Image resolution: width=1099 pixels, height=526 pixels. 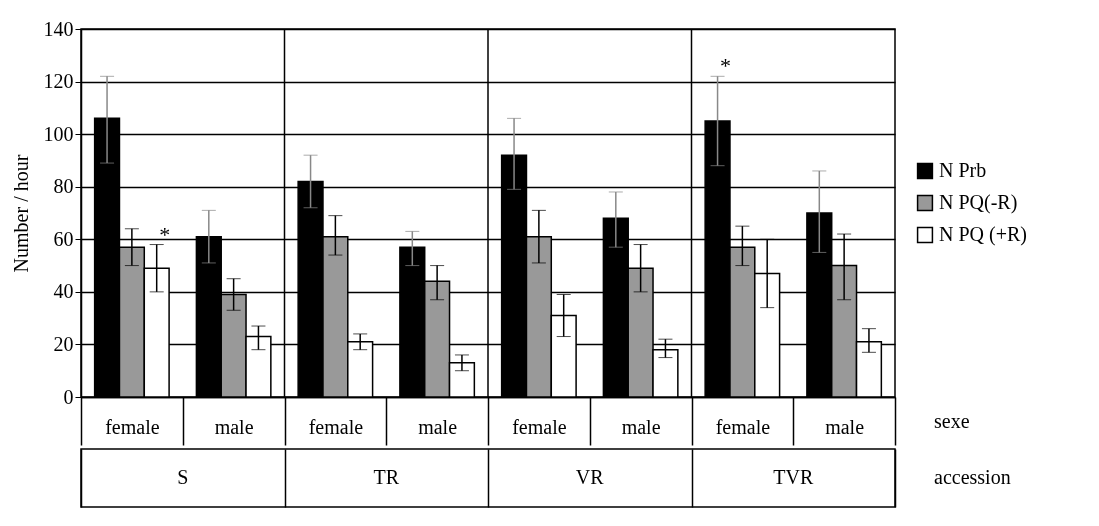 I want to click on legend-label: N PQ(-R), so click(x=978, y=202).